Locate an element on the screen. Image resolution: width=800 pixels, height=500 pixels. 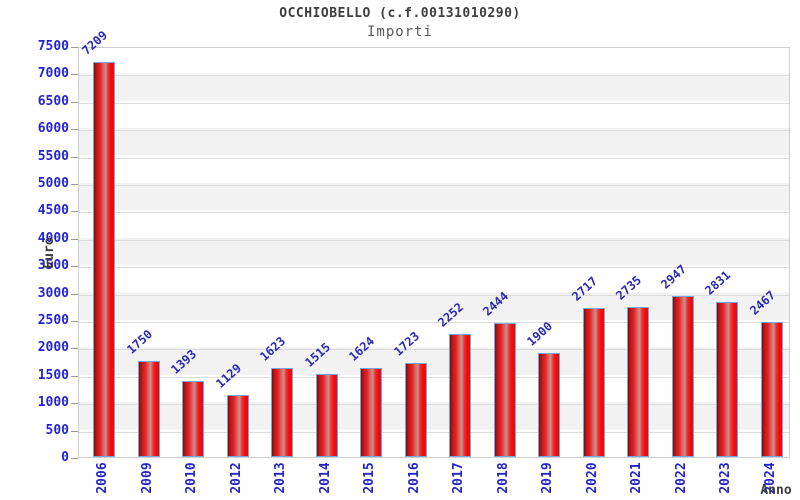
x-tick-label: 2010 is located at coordinates (192, 478).